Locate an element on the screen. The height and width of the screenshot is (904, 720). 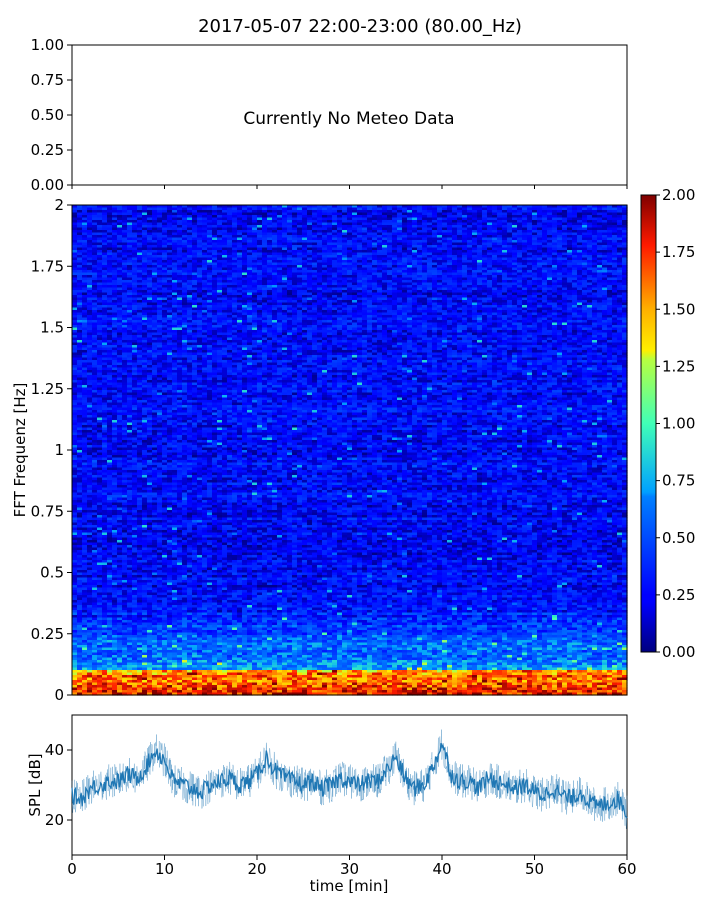
meteo-ytick-label: 0.00 is located at coordinates (47, 185).